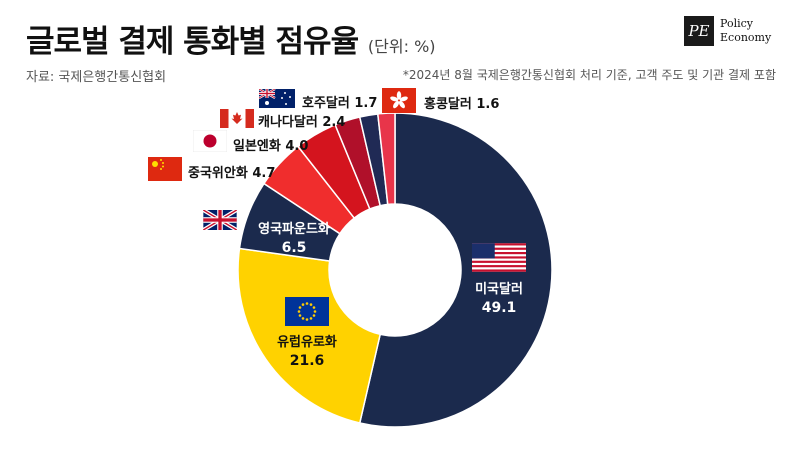 This screenshot has width=800, height=450. I want to click on label-jpy: 일본엔화 4.0, so click(270, 144).